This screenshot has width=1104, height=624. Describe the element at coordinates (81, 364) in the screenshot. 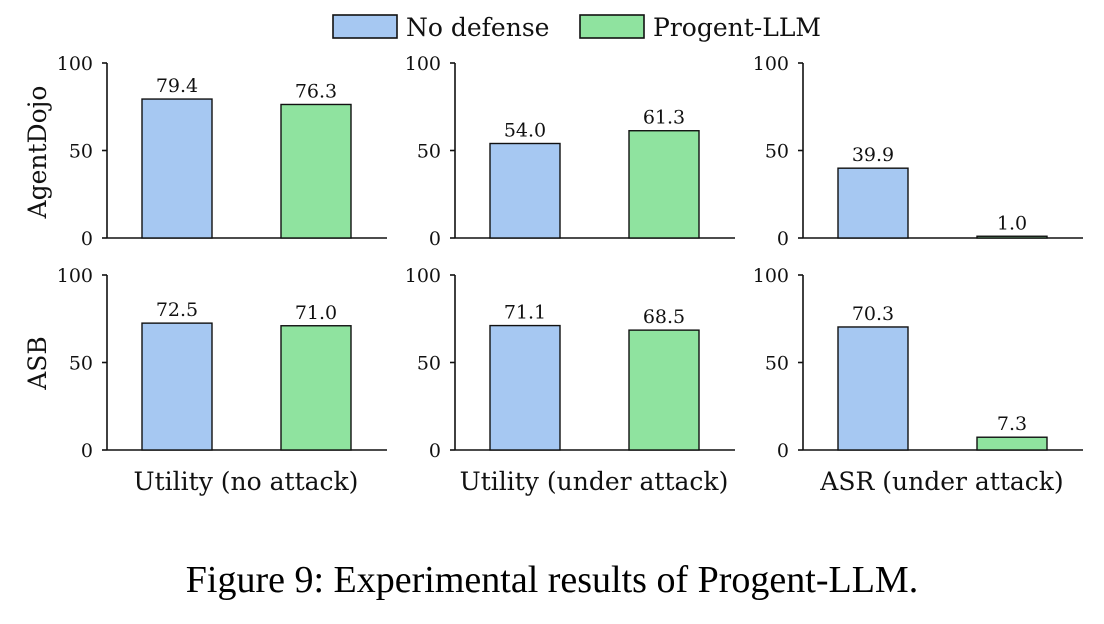

I see `panel-2-1-ytick-label-50: 50` at that location.